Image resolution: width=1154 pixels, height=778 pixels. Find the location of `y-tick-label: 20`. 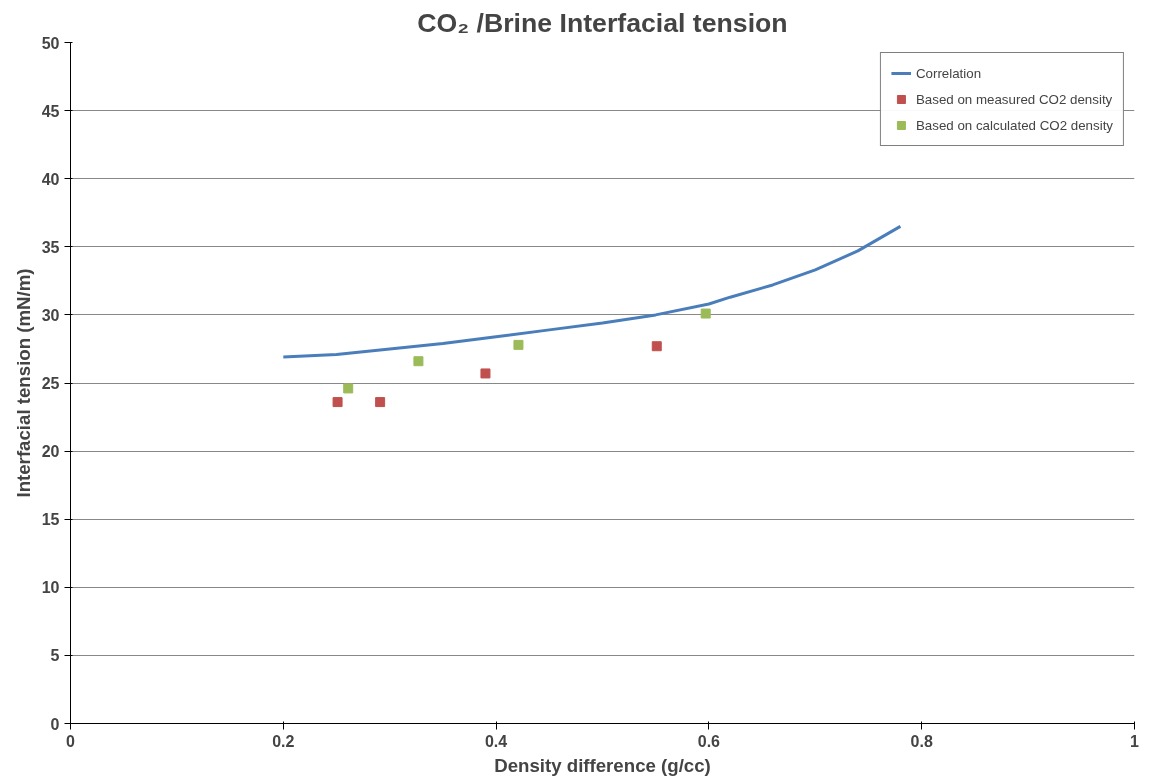

y-tick-label: 20 is located at coordinates (50, 452).